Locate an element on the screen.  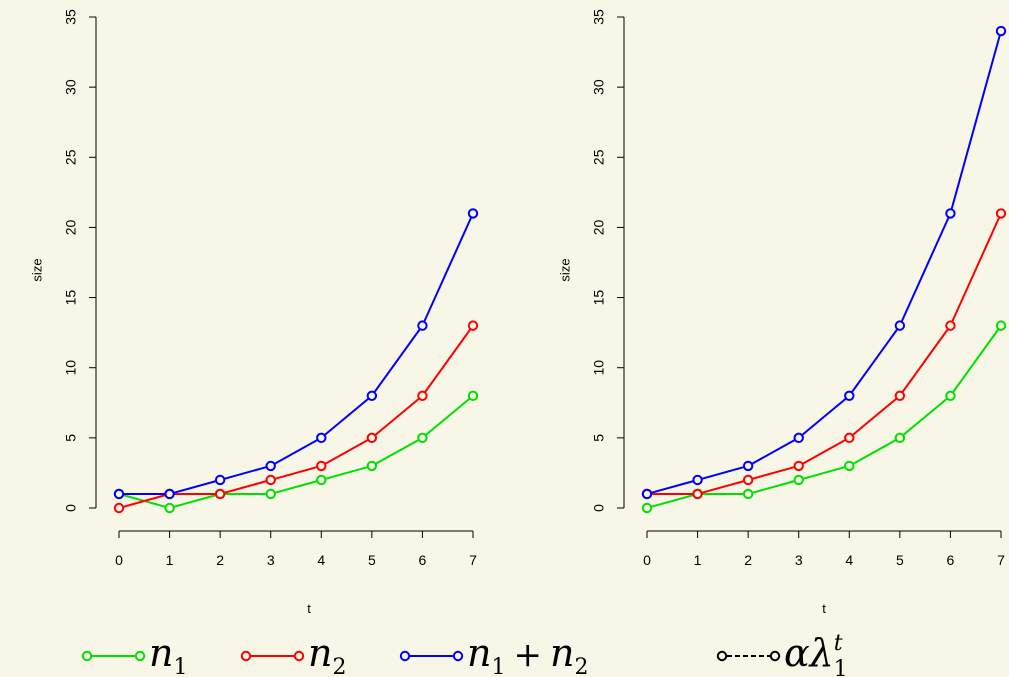
legend-item-sum: n1 + n2 is located at coordinates (493, 654).